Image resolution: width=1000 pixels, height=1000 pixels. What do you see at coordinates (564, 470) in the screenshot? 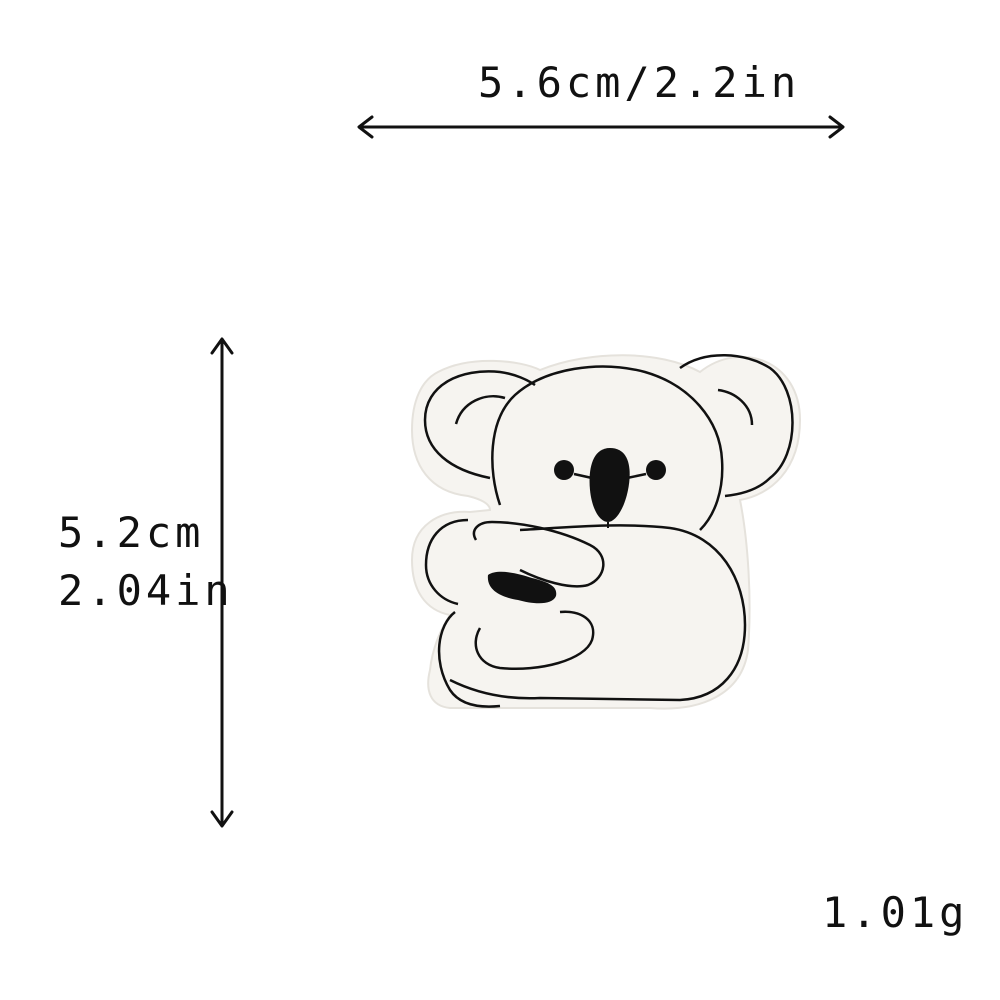
I see `left-eye` at bounding box center [564, 470].